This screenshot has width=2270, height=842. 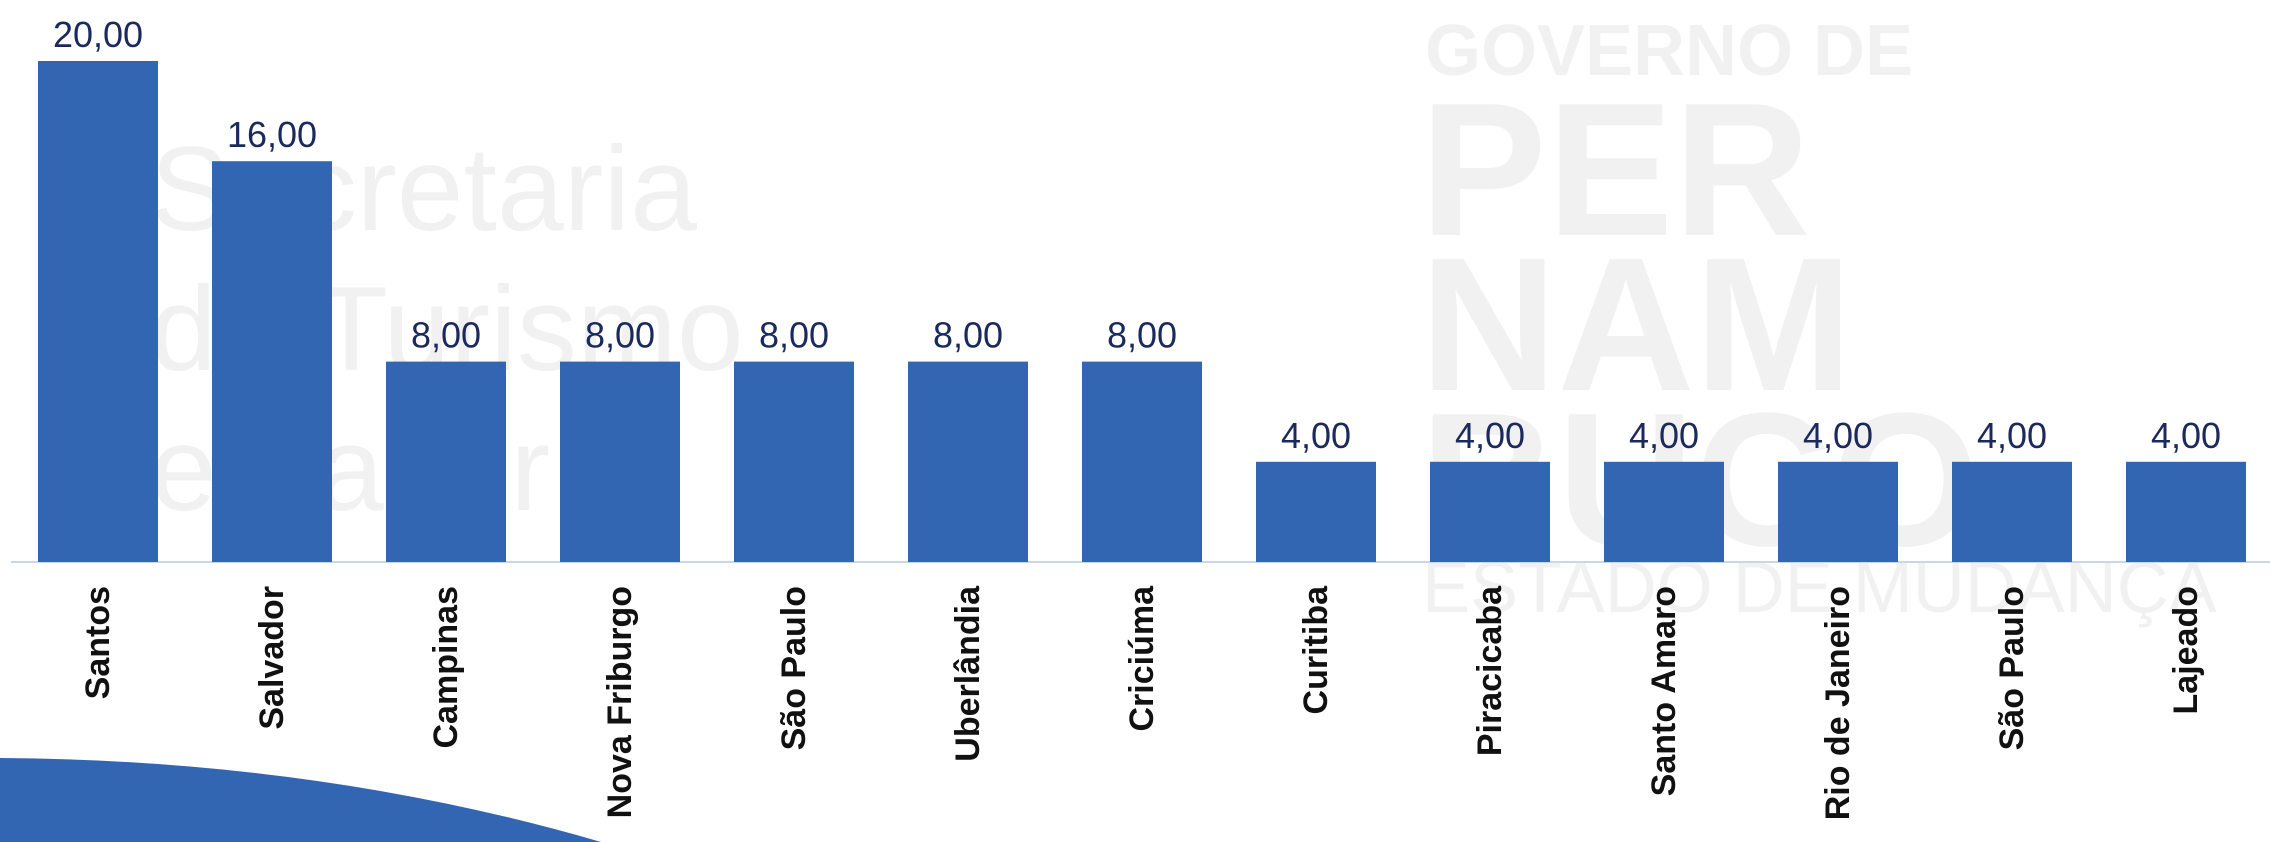 What do you see at coordinates (968, 673) in the screenshot?
I see `x-tick-label: Uberlândia` at bounding box center [968, 673].